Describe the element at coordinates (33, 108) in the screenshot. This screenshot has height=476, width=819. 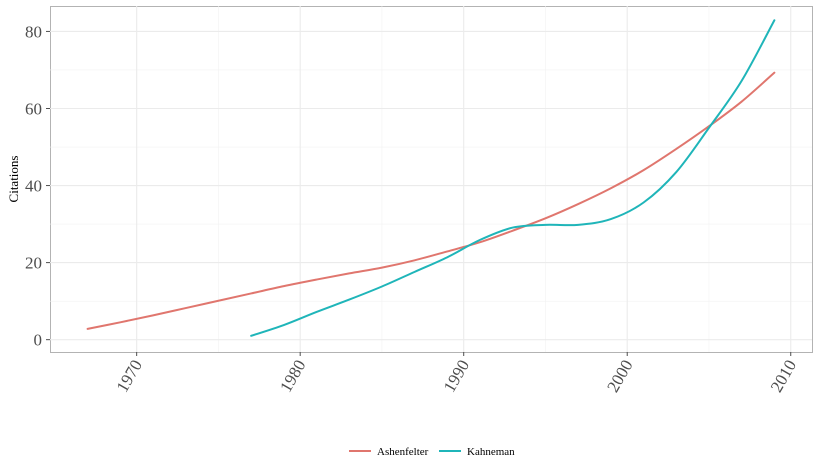
I see `y-tick-label: 60` at that location.